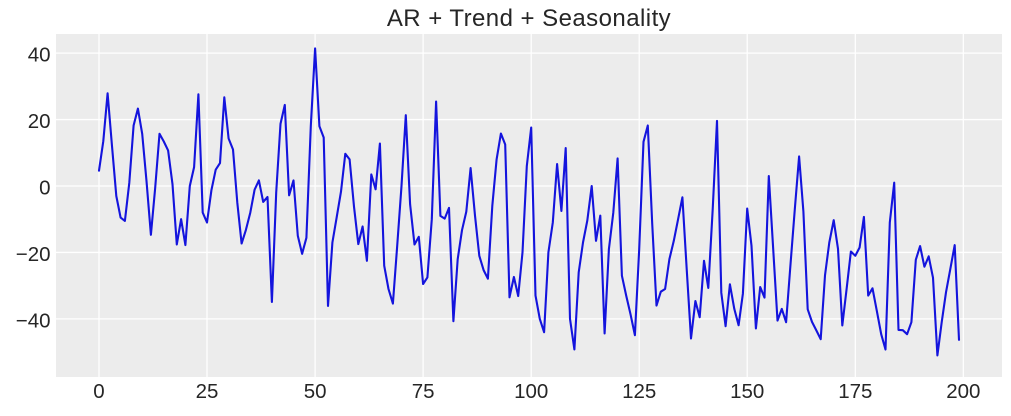 The width and height of the screenshot is (1011, 416). Describe the element at coordinates (529, 18) in the screenshot. I see `svg-text: AR + Trend + Seasonality` at that location.